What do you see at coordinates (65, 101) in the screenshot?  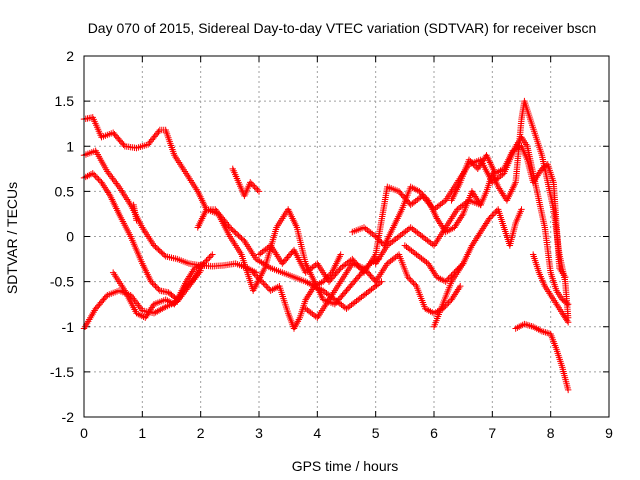 I see `y-tick-label: 1.5` at bounding box center [65, 101].